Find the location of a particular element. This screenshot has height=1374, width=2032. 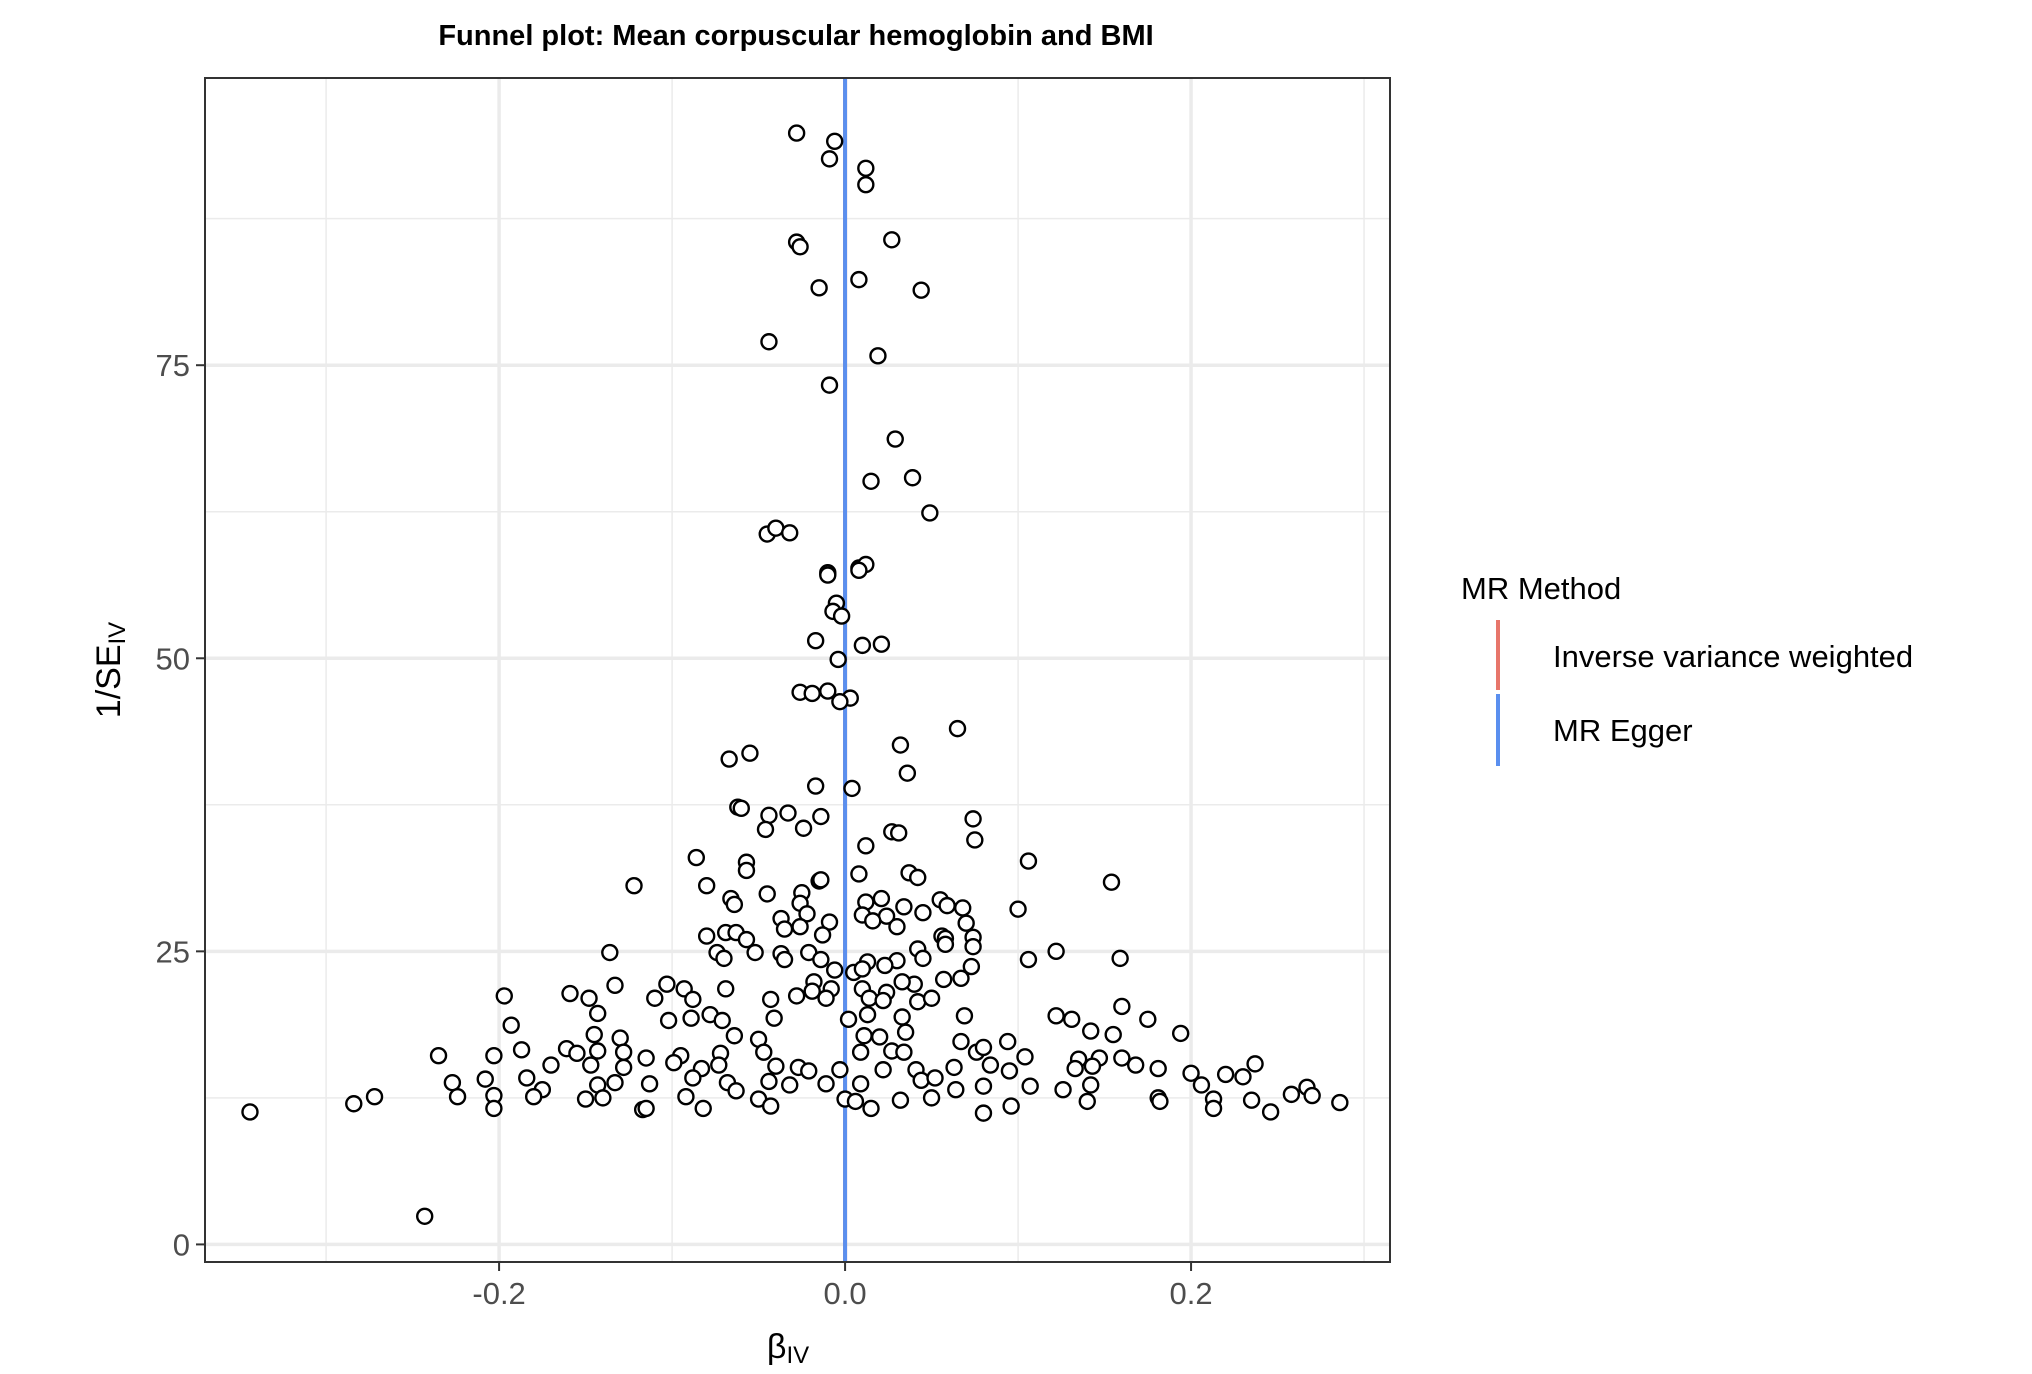

legend-label-mr-egger: MR Egger is located at coordinates (1623, 730).